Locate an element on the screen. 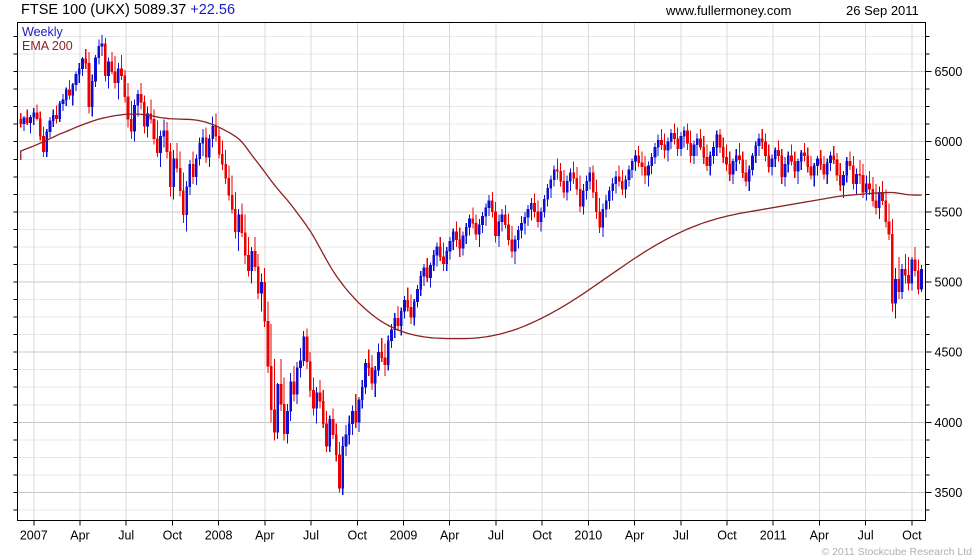 The height and width of the screenshot is (560, 980). chart-legend: Weekly EMA 200 is located at coordinates (47, 39).